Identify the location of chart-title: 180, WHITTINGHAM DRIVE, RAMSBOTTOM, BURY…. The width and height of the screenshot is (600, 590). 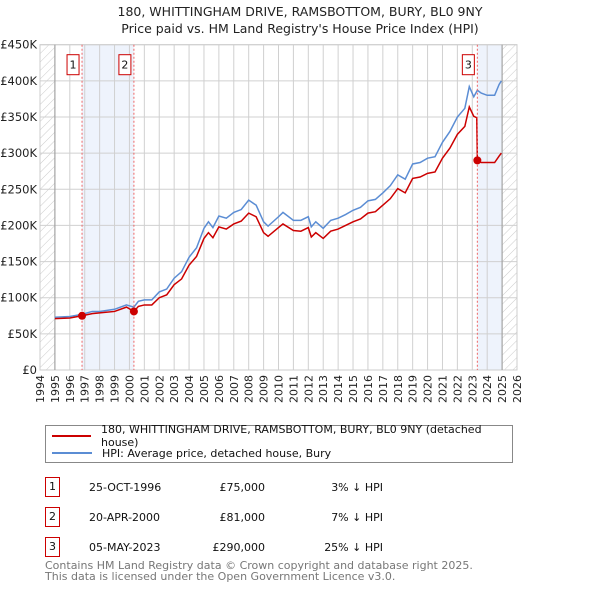
(300, 11).